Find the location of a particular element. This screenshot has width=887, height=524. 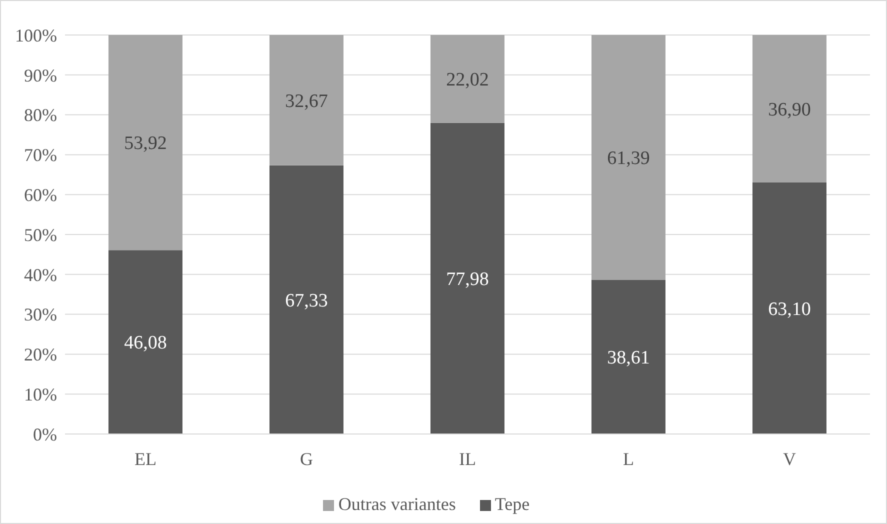

y-tick-label: 40% is located at coordinates (40, 274).